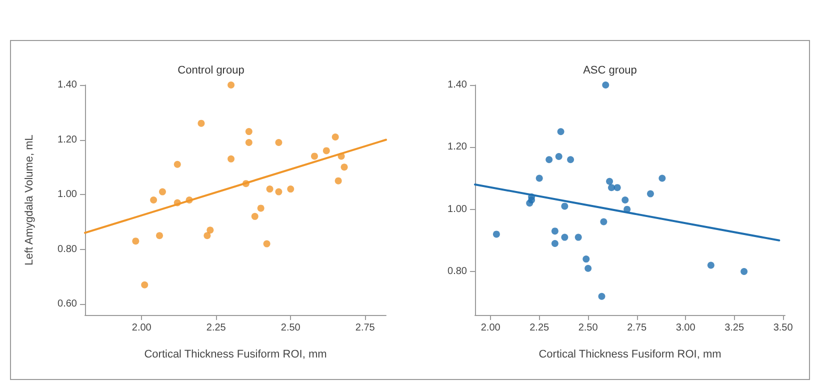  What do you see at coordinates (29, 200) in the screenshot?
I see `y-axis-title: Left Amygdala Volume, mL` at bounding box center [29, 200].